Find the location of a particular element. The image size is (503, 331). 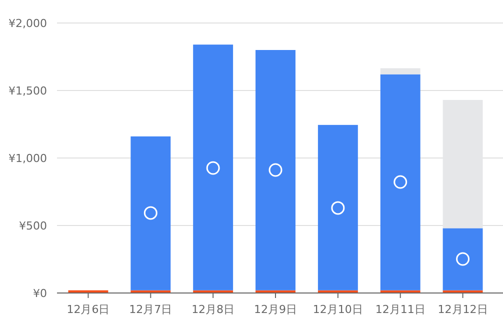

x-tick-label: 12月6日 is located at coordinates (88, 309).